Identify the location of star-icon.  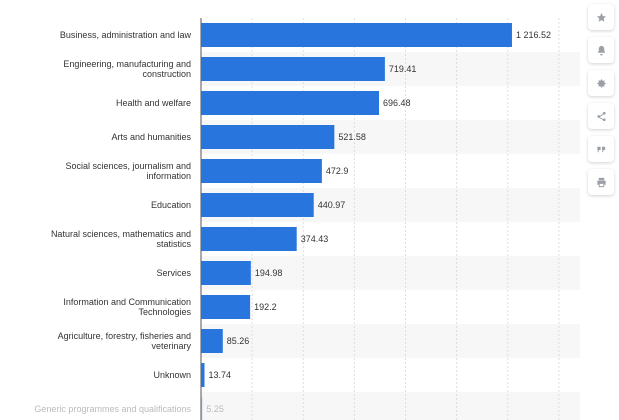
(601, 17).